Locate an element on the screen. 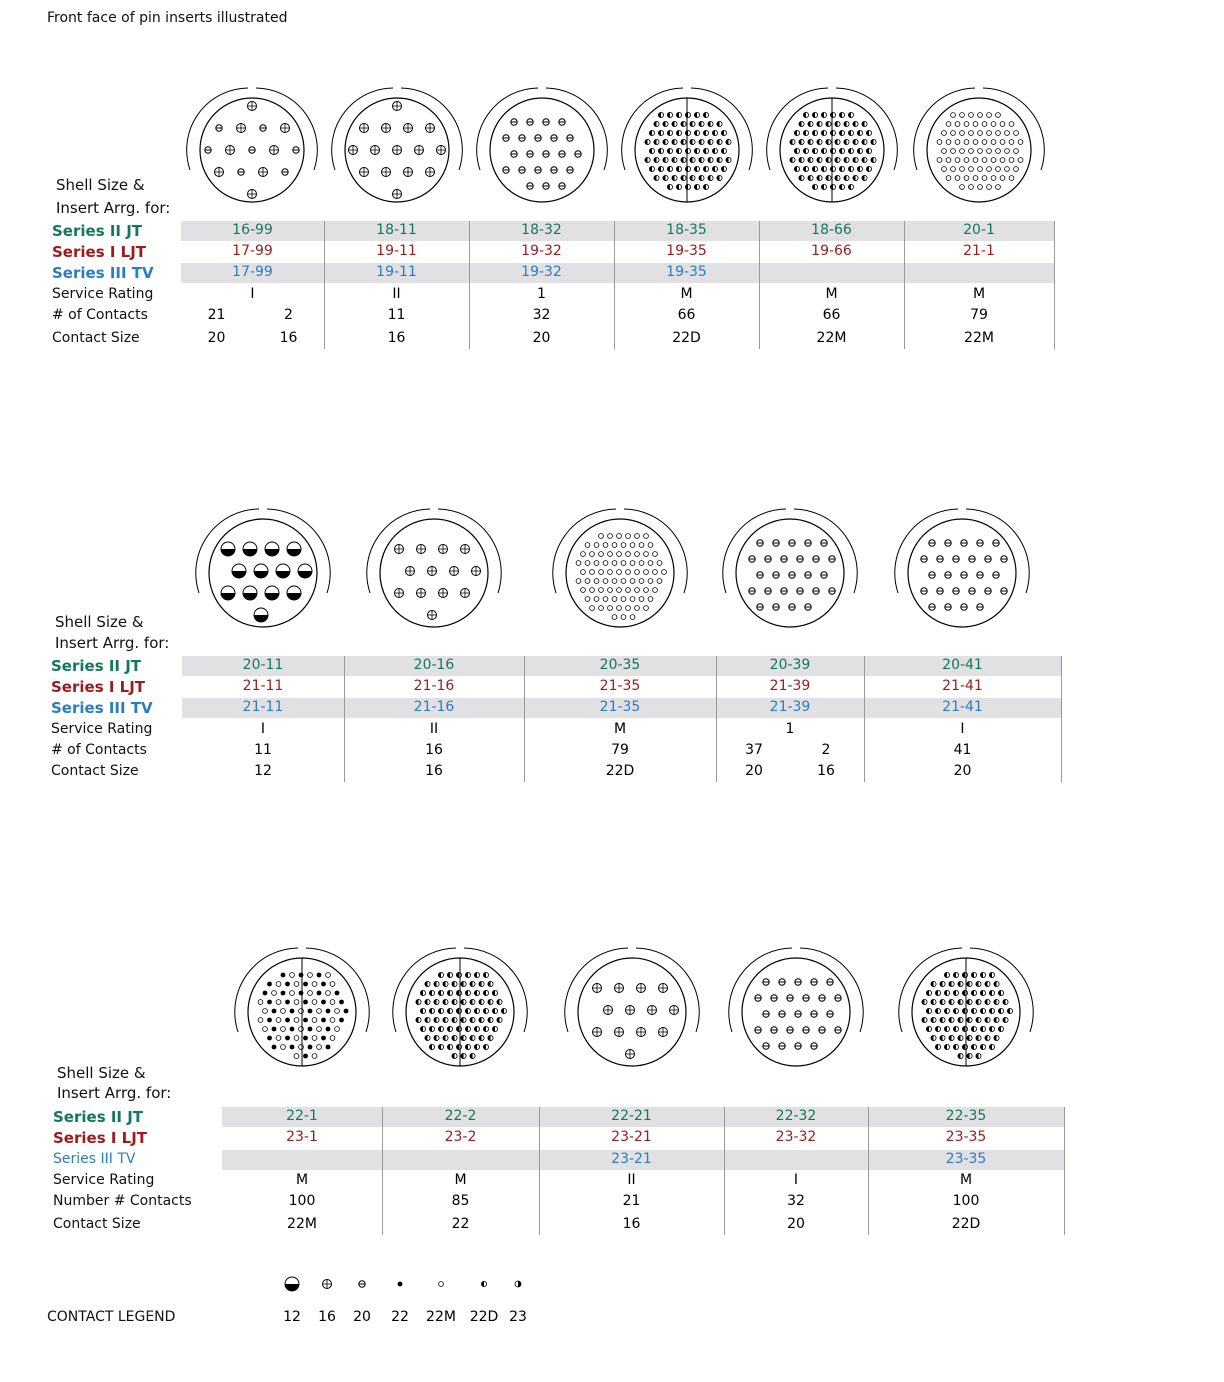 The image size is (1224, 1382). insert-arrangement: 18-66 is located at coordinates (831, 230).